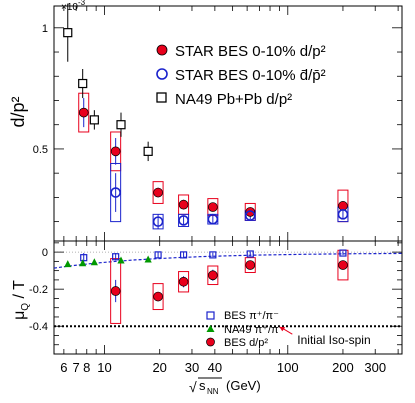 The width and height of the screenshot is (415, 403). What do you see at coordinates (162, 50) in the screenshot?
I see `legend-star-dp2-marker` at bounding box center [162, 50].